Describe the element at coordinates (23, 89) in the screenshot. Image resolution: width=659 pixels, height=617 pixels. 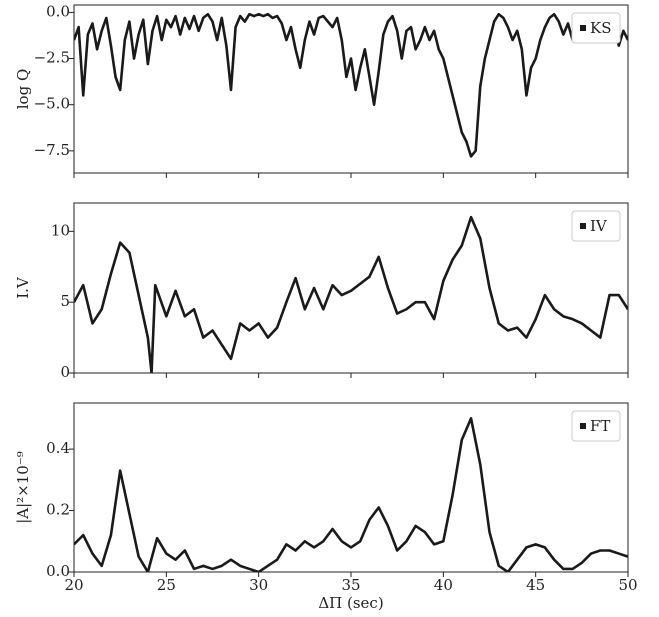
I see `y-axis-label: log Q` at that location.